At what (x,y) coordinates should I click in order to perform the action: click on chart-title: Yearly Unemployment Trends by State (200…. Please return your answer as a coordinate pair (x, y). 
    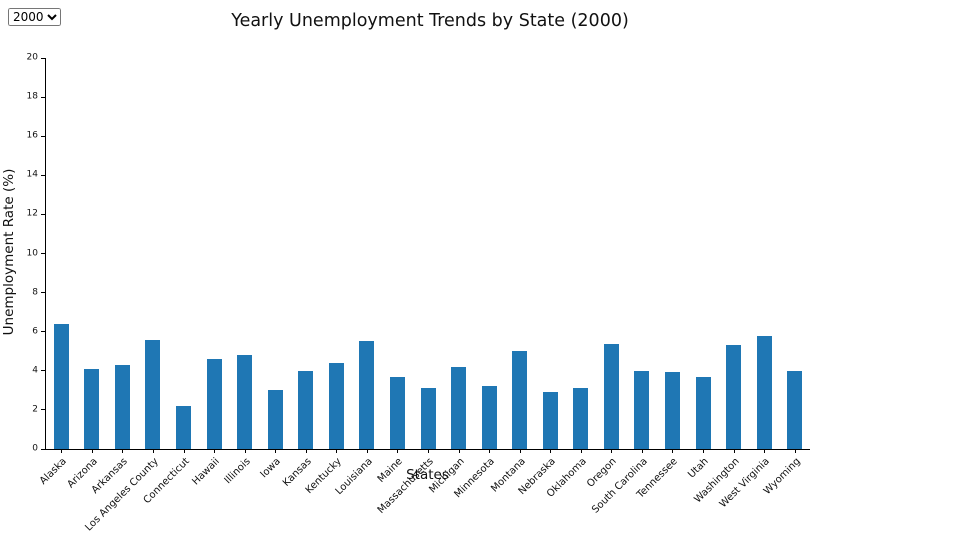
    Looking at the image, I should click on (430, 21).